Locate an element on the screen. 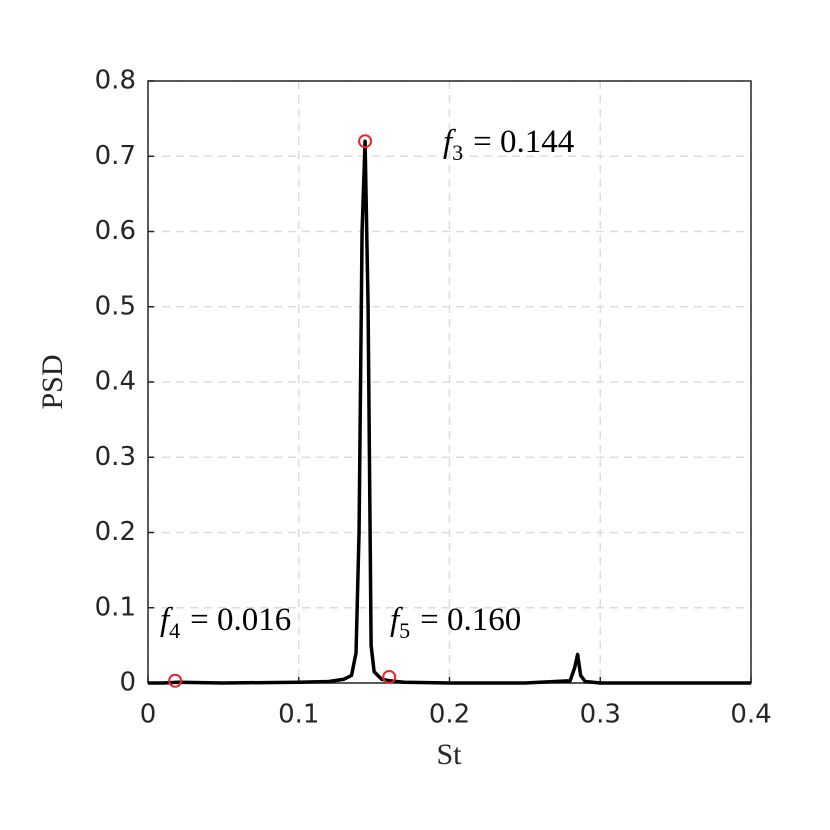 The height and width of the screenshot is (830, 830). x-tick-label: 0.1 is located at coordinates (298, 715).